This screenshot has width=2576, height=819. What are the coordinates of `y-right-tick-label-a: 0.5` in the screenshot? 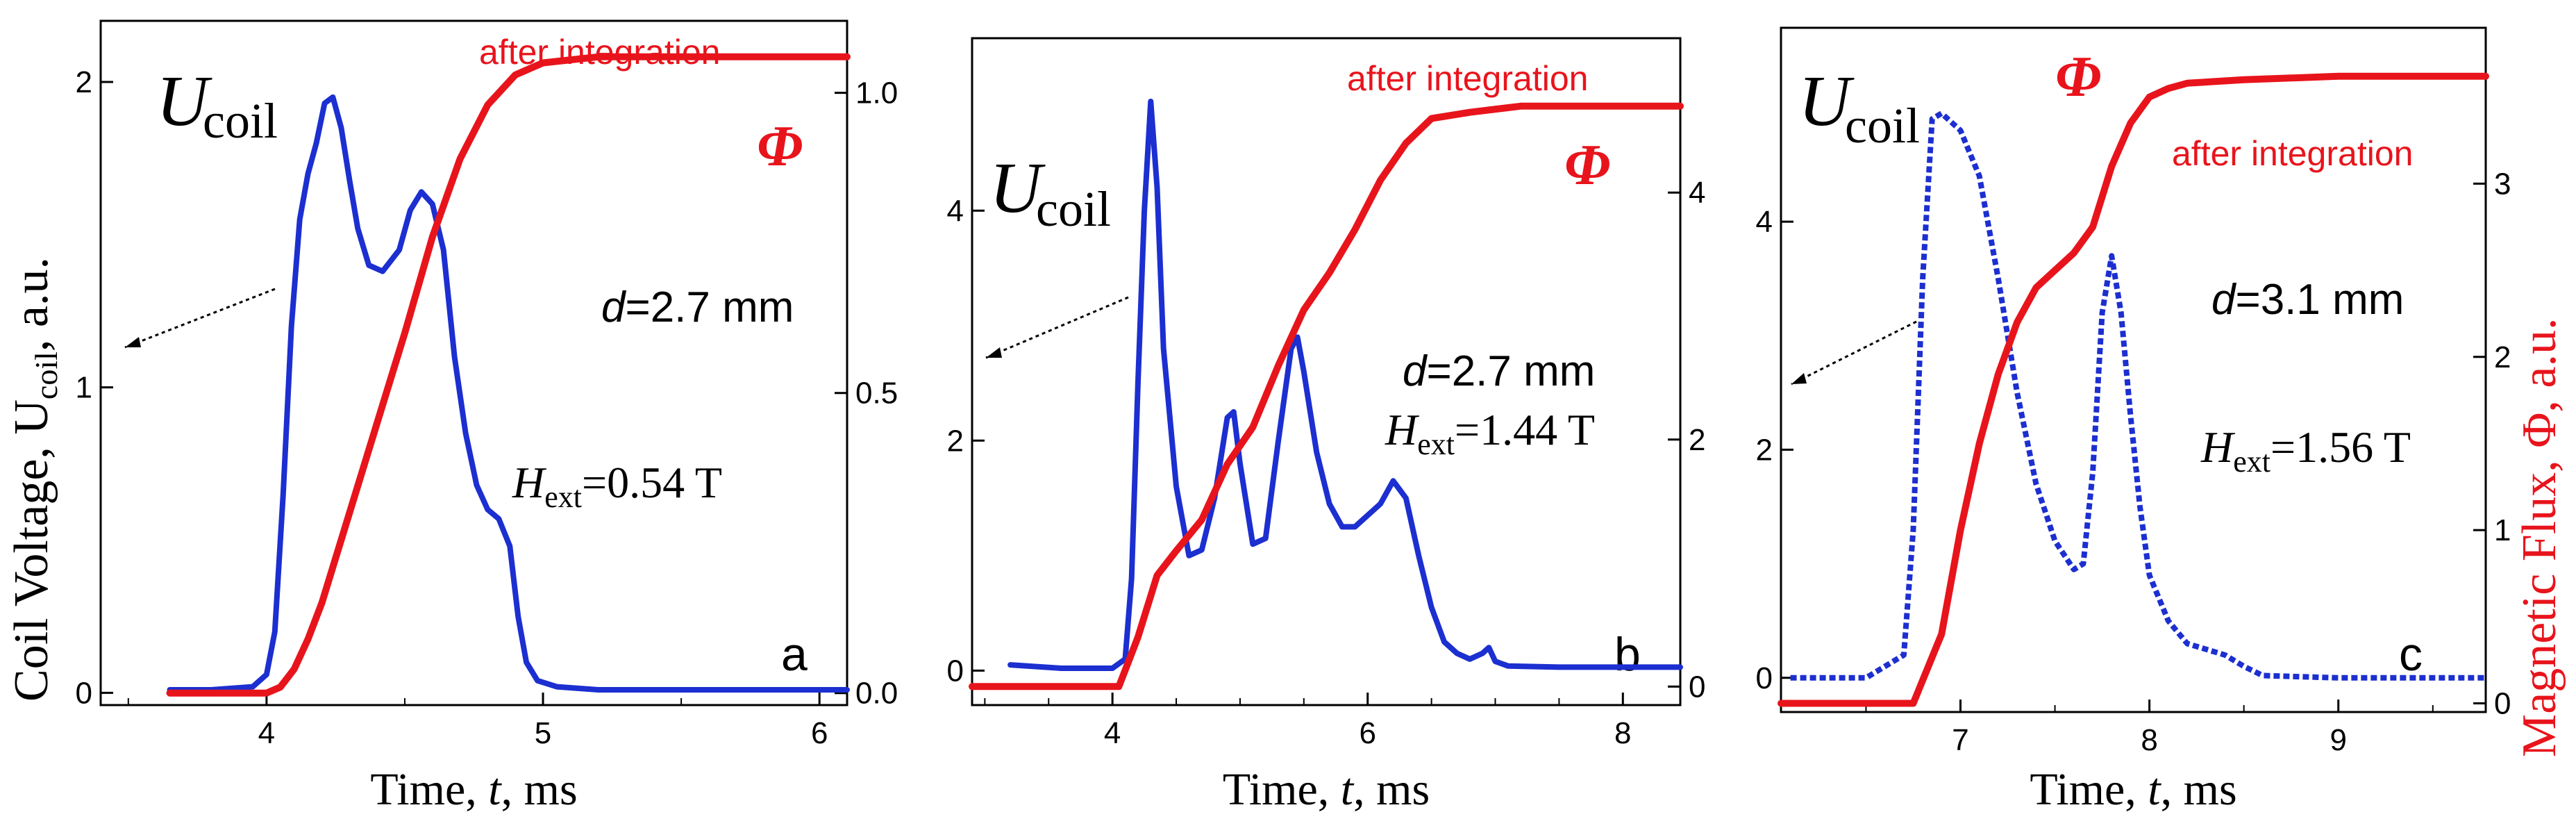 It's located at (876, 394).